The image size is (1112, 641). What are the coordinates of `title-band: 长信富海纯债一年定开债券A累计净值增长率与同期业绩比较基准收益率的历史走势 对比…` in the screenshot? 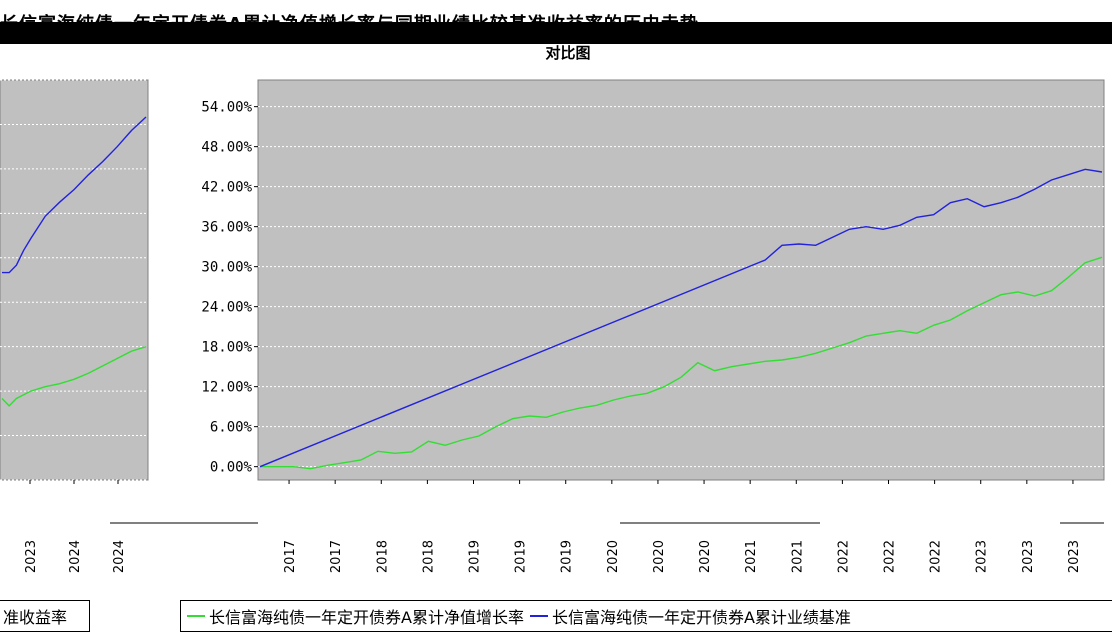 It's located at (556, 30).